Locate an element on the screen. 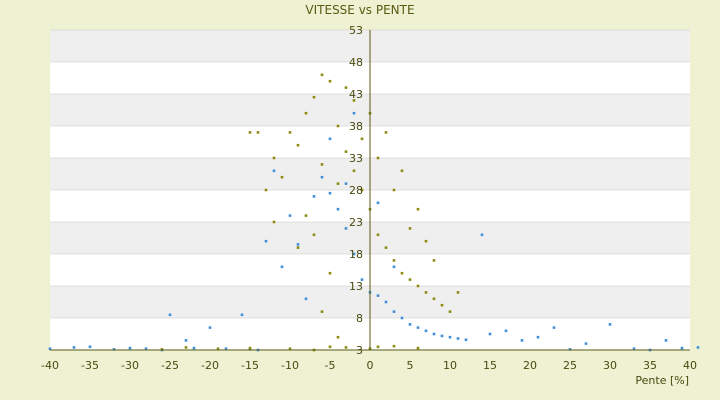  x-tick-label: -35 is located at coordinates (90, 365).